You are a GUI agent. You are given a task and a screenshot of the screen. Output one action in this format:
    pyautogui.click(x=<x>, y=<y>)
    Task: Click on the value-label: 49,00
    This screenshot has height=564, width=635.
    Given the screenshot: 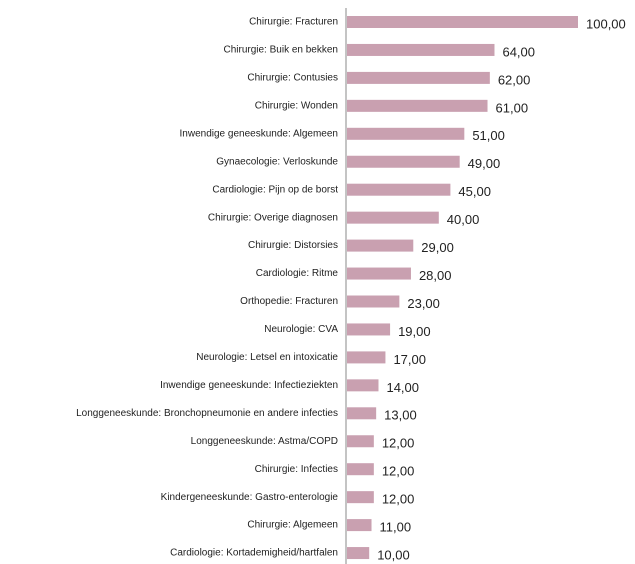 What is the action you would take?
    pyautogui.click(x=484, y=163)
    